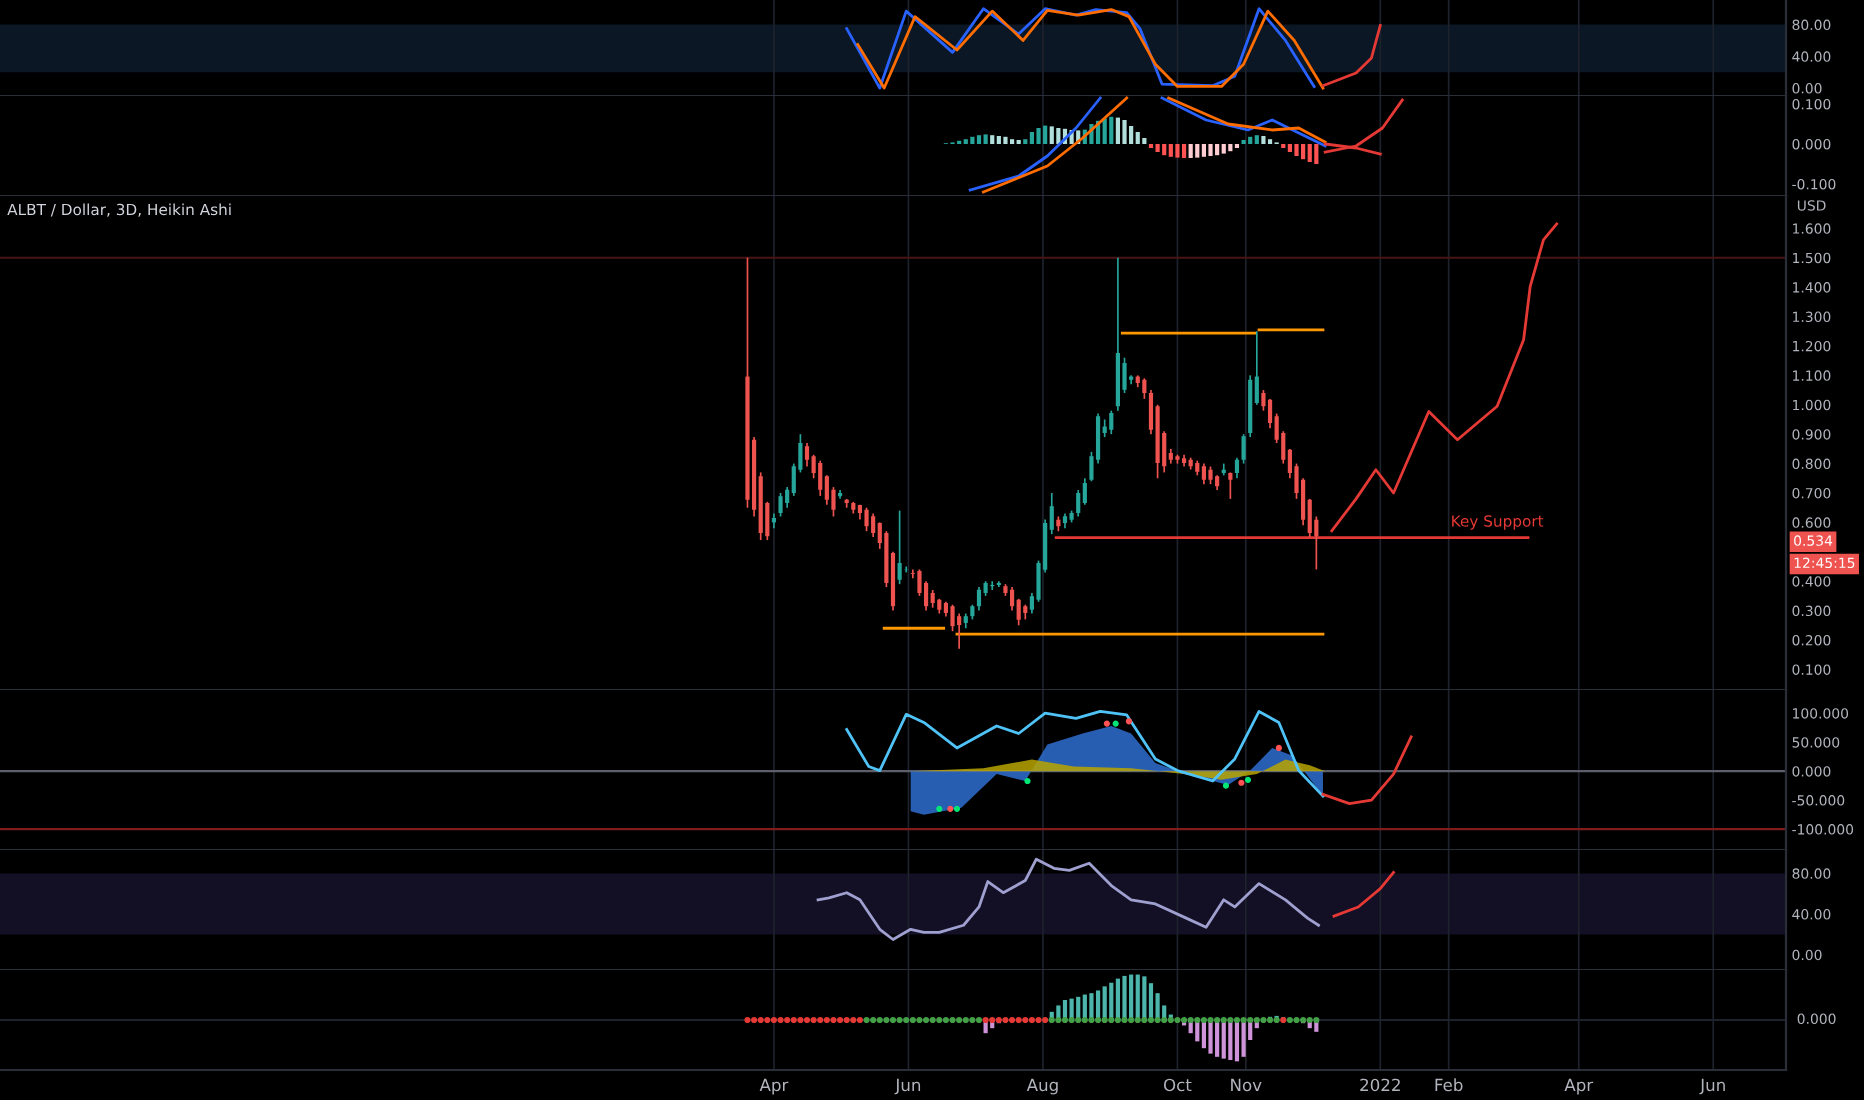  Describe the element at coordinates (1246, 1085) in the screenshot. I see `x-tick-label: Nov` at that location.